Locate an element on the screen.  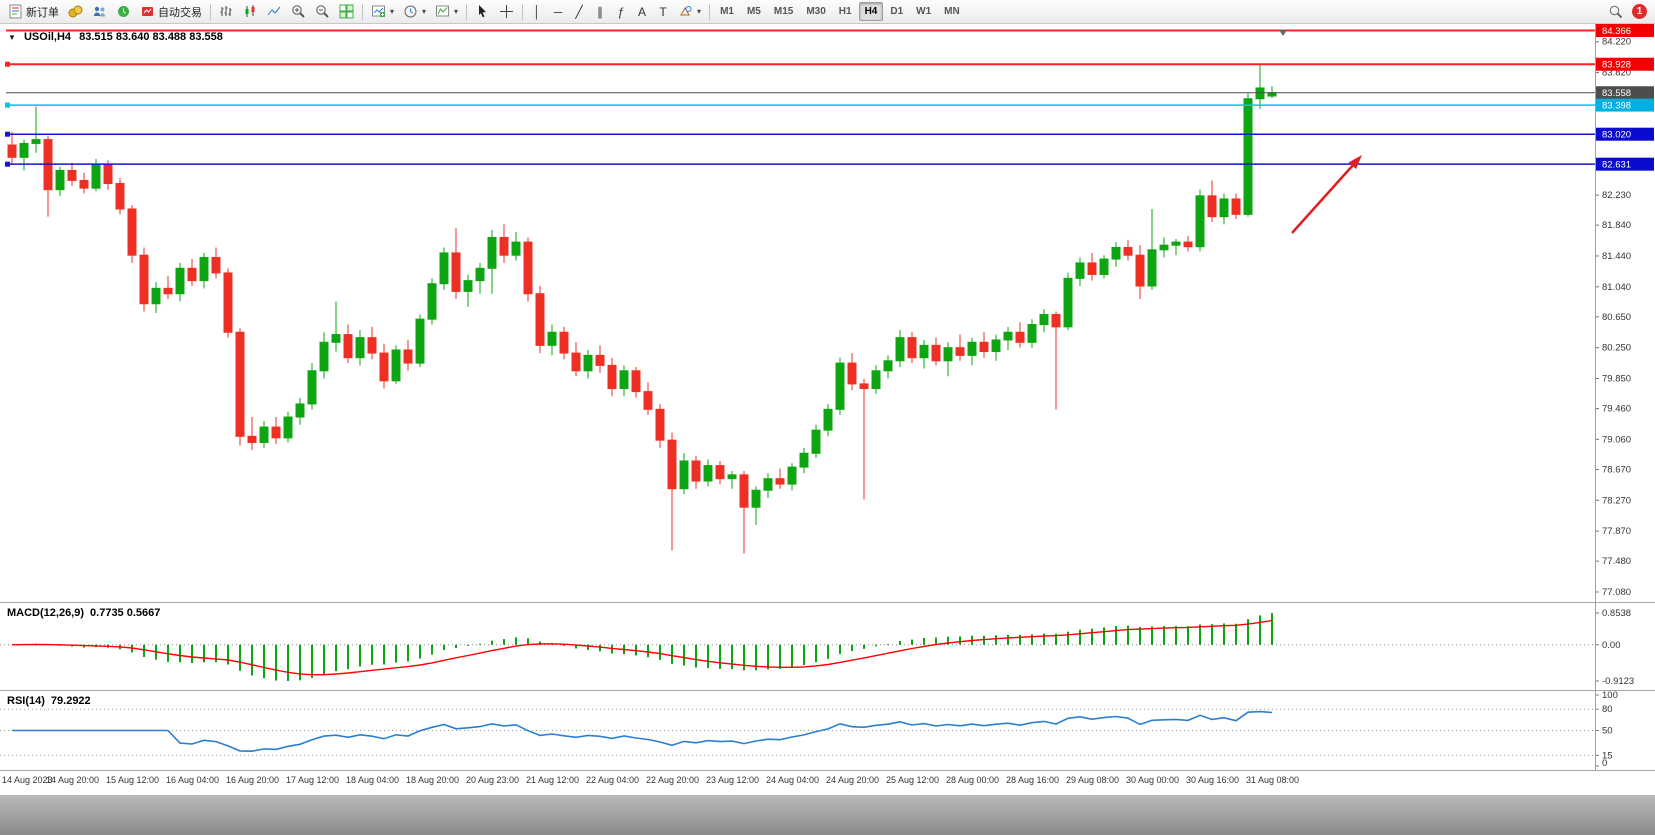
time-axis-label: 30 Aug 16:00 is located at coordinates (1213, 780).